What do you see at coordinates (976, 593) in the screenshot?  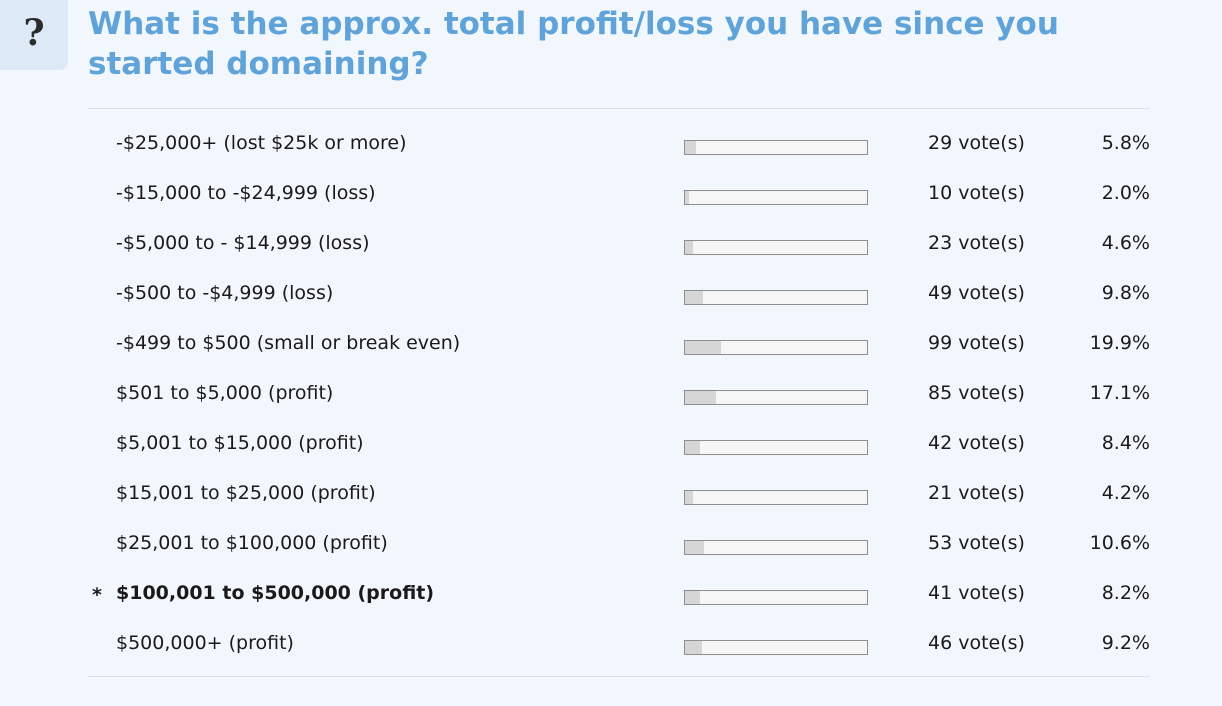 I see `vote-count: 41 vote(s)` at bounding box center [976, 593].